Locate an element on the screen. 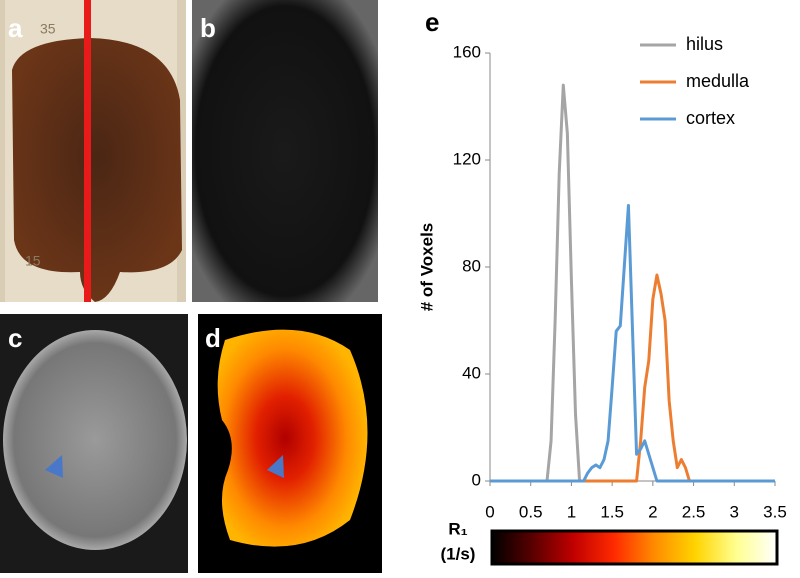  specimen is located at coordinates (97, 170).